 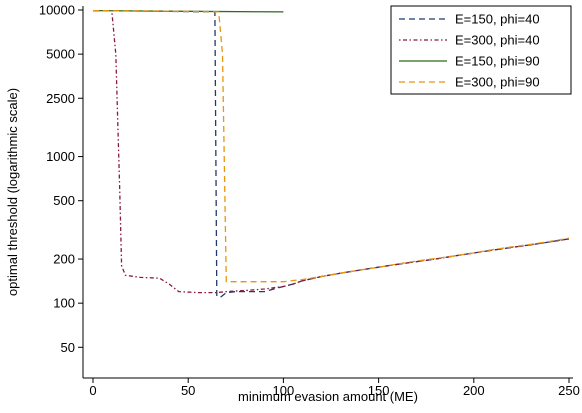 I want to click on y-tick-label: 5000, so click(x=60, y=54).